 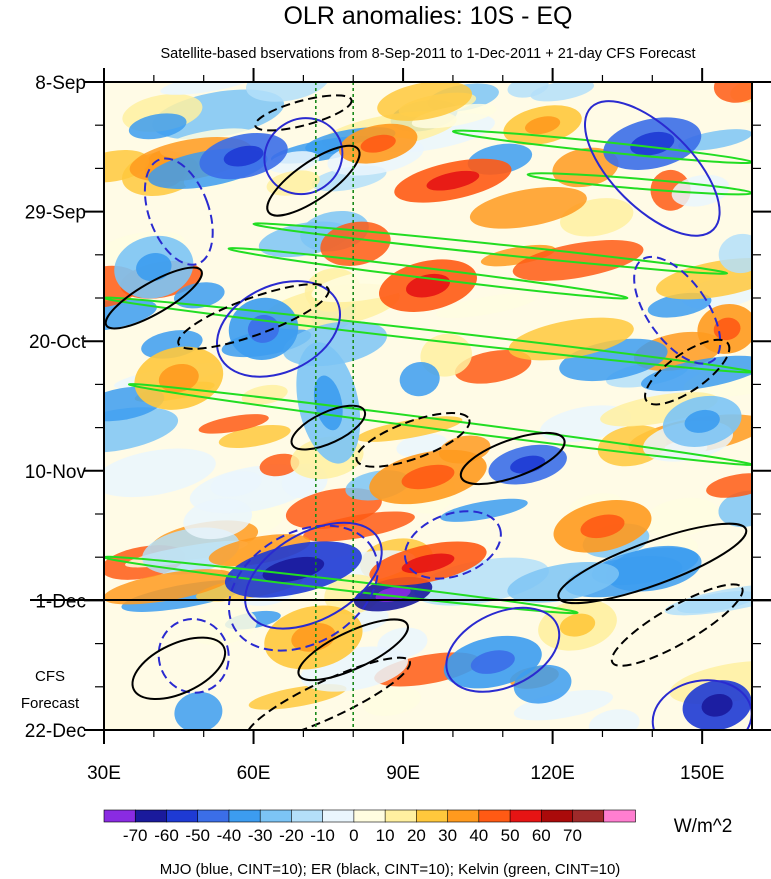 I want to click on x-tick-label: 30E, so click(x=104, y=773).